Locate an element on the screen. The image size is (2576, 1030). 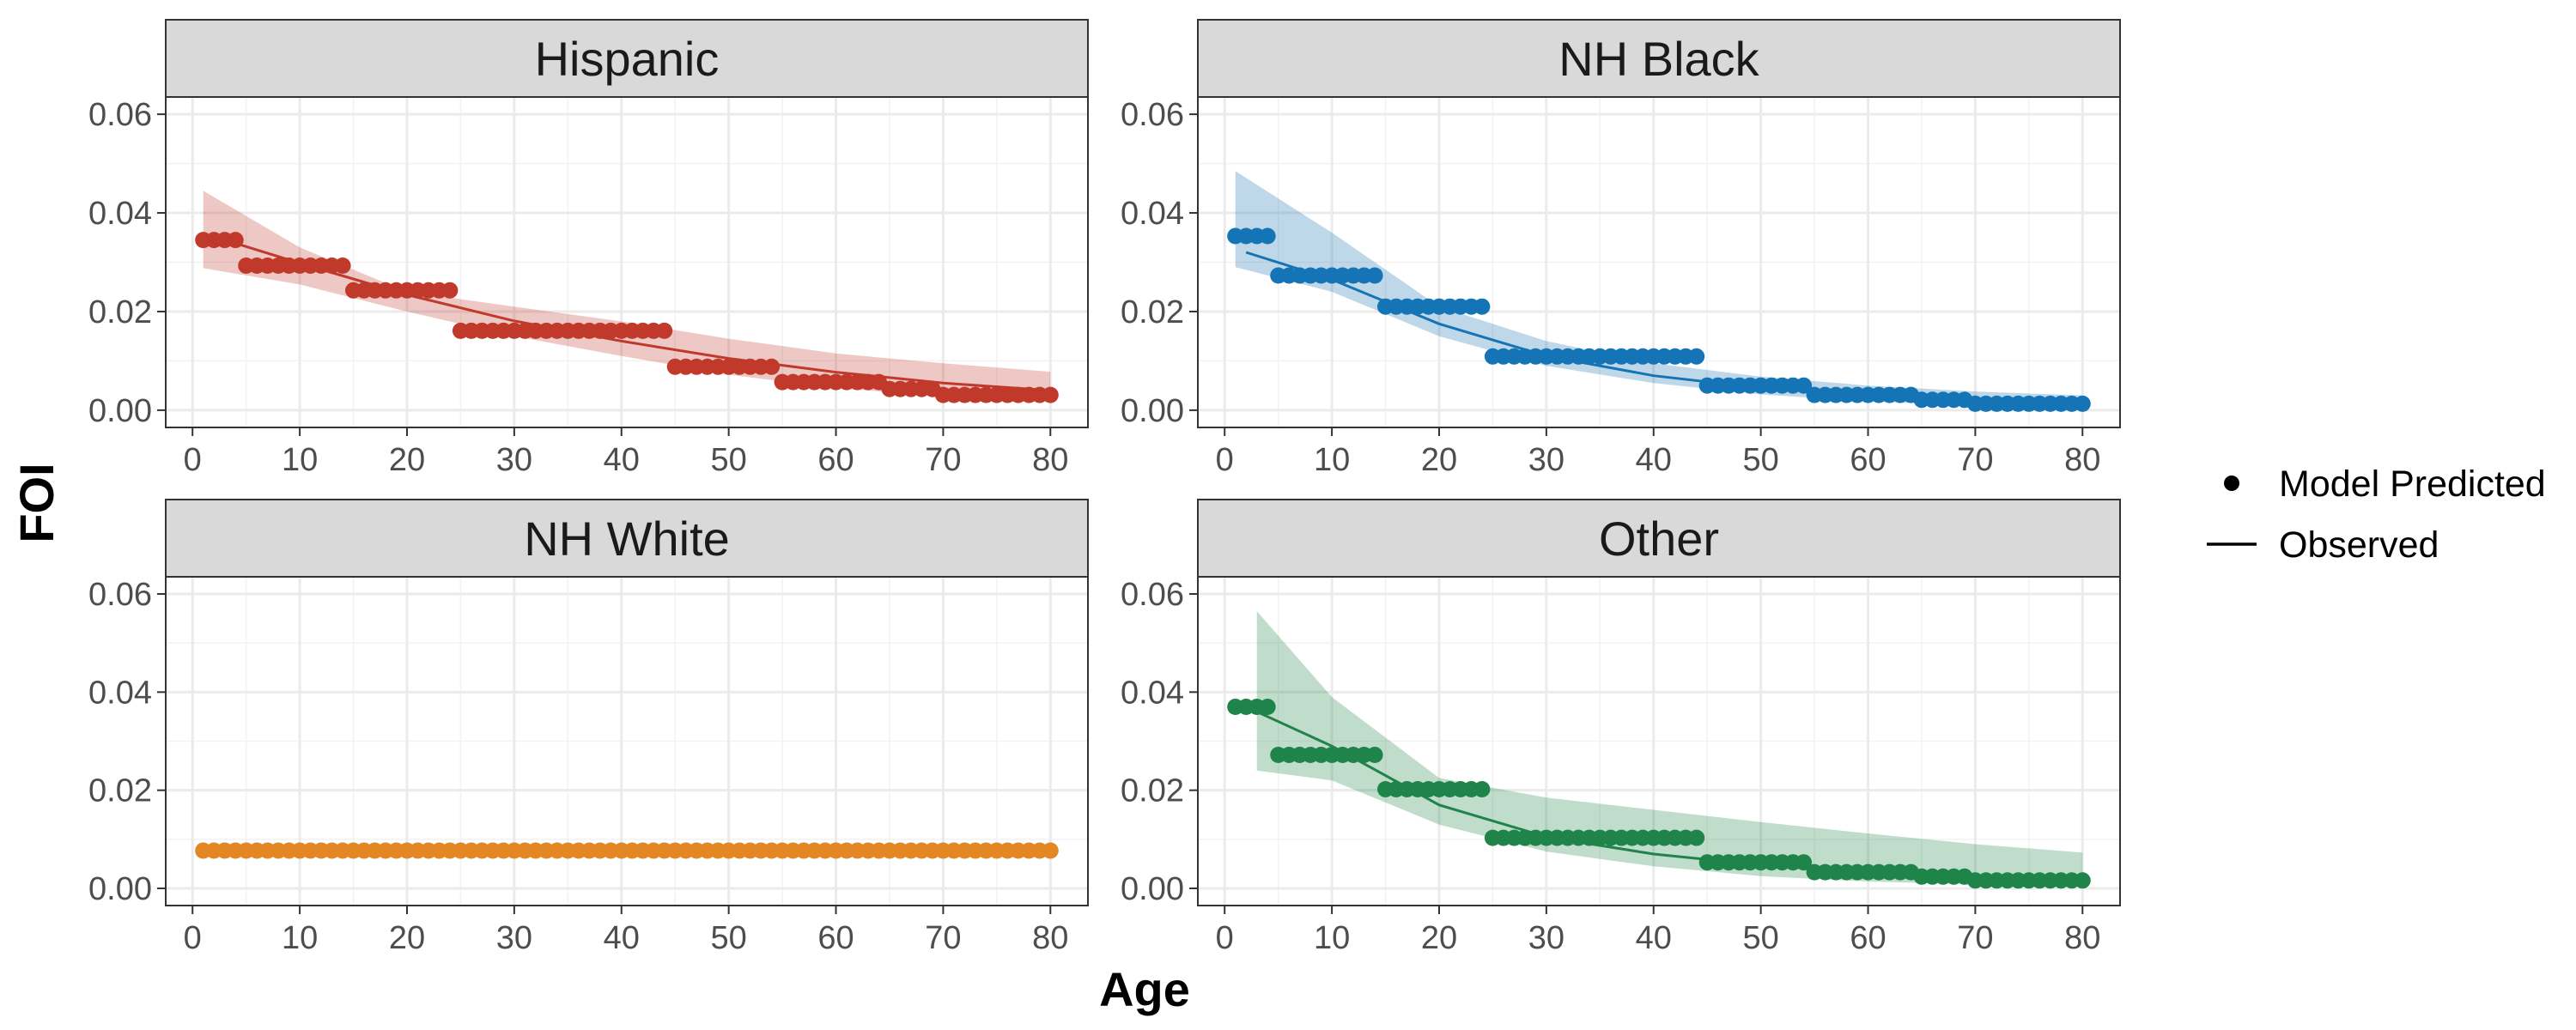
facet-title: NH Black is located at coordinates (1658, 59).